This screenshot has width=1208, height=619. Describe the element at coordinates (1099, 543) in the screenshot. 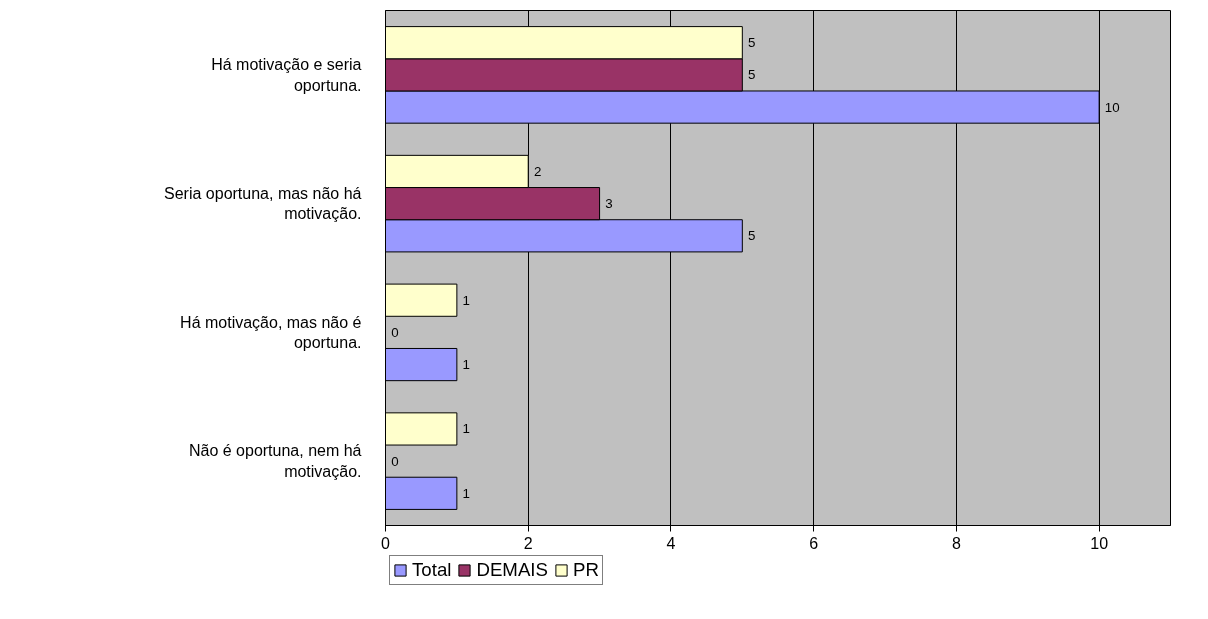

I see `x-tick-label: 10` at that location.